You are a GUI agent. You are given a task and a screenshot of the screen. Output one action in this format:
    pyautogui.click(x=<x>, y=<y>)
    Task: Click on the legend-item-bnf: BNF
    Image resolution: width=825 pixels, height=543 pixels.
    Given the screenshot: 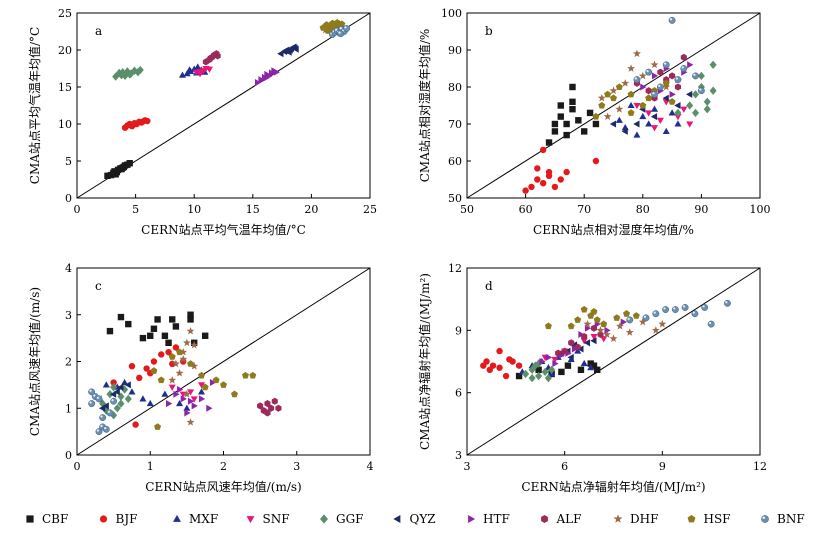 What is the action you would take?
    pyautogui.click(x=783, y=519)
    